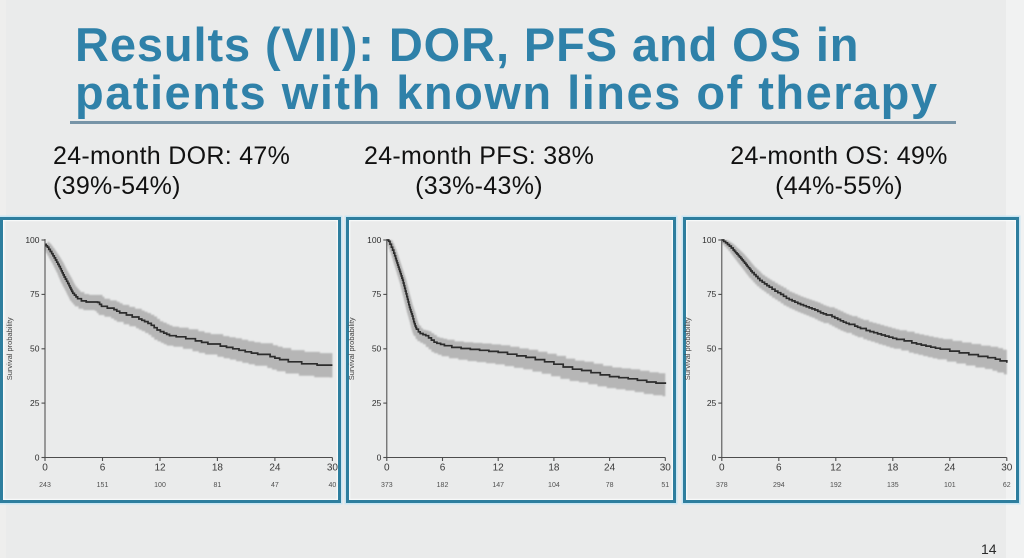 The height and width of the screenshot is (558, 1024). What do you see at coordinates (275, 485) in the screenshot?
I see `svg-text: 47` at bounding box center [275, 485].